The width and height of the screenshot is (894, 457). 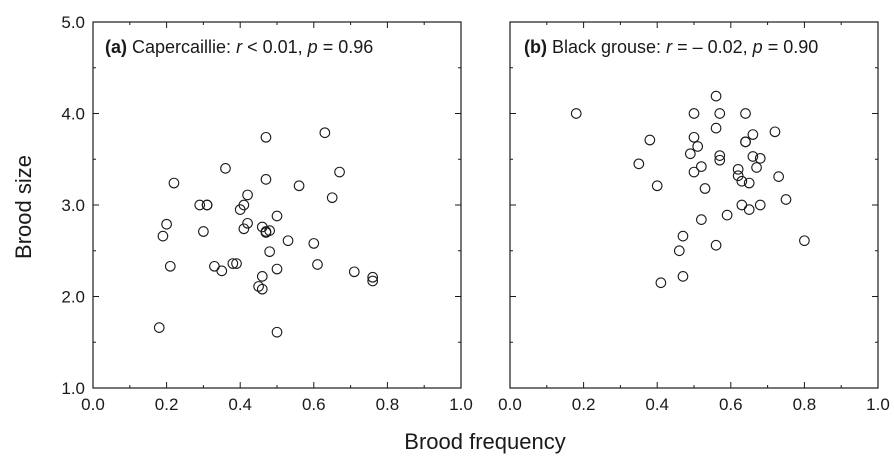 What do you see at coordinates (239, 47) in the screenshot?
I see `panel-a-title: (a) Capercaillie: r < 0.01, p = 0.96` at bounding box center [239, 47].